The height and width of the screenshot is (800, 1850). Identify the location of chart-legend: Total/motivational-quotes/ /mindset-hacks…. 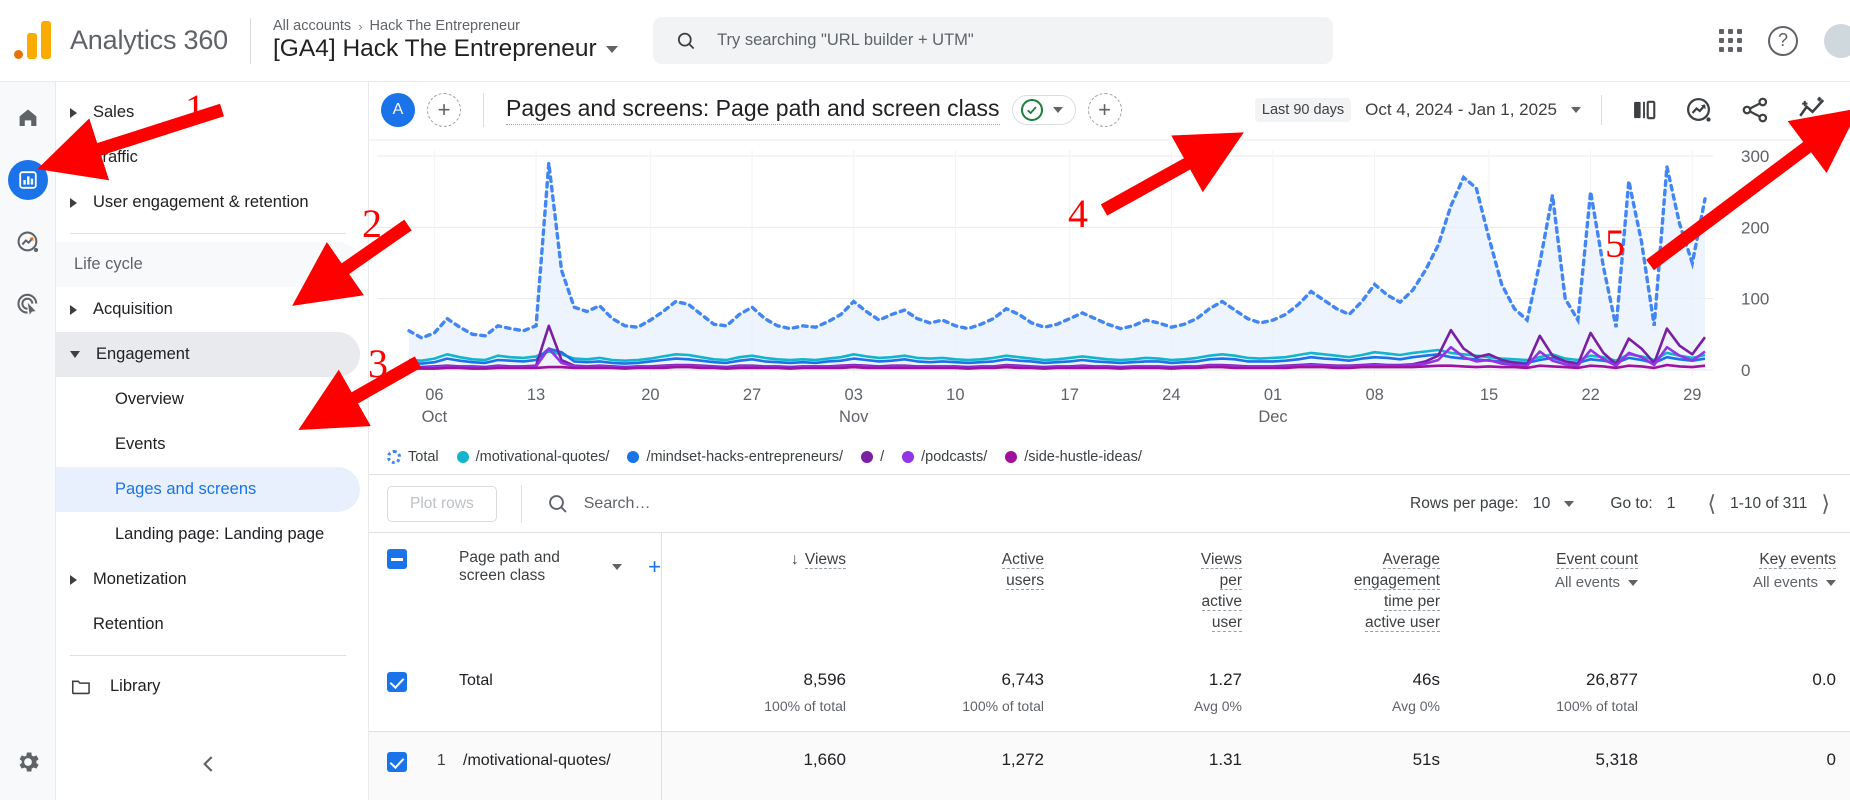
(1109, 457).